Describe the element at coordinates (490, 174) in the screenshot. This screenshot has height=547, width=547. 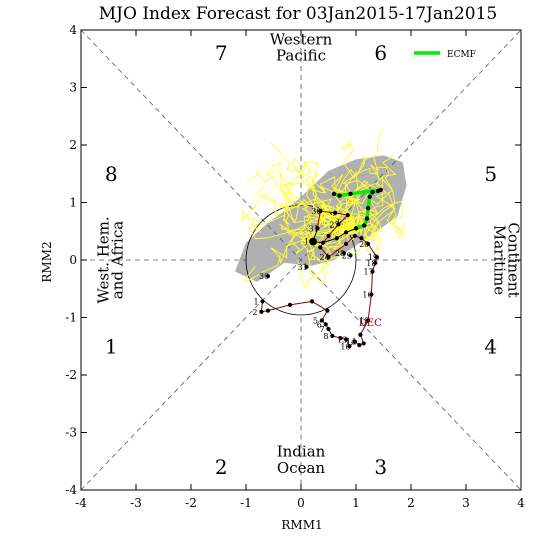
I see `phase-number-5: 5` at that location.